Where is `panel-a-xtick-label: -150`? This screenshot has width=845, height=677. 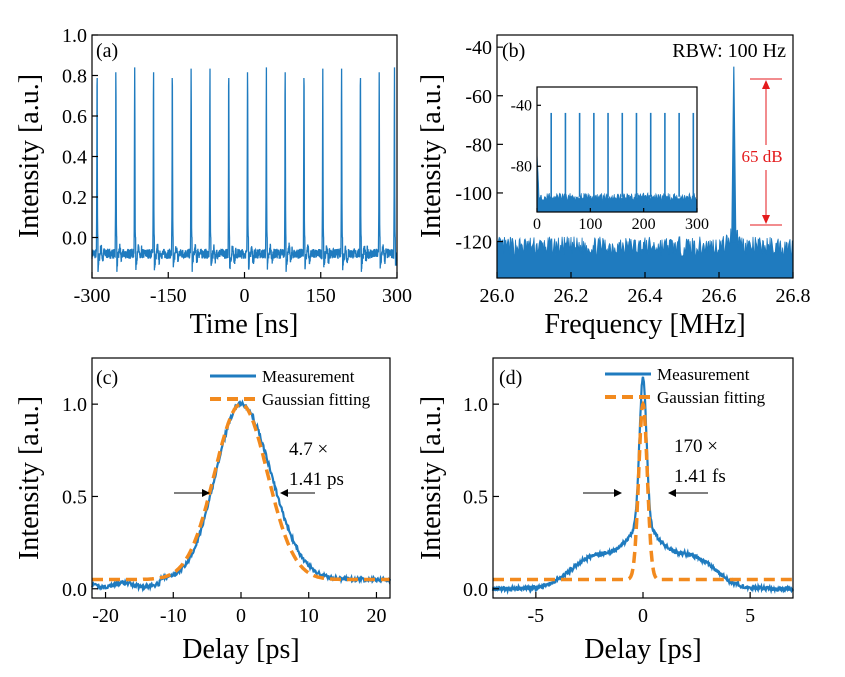
panel-a-xtick-label: -150 is located at coordinates (168, 296).